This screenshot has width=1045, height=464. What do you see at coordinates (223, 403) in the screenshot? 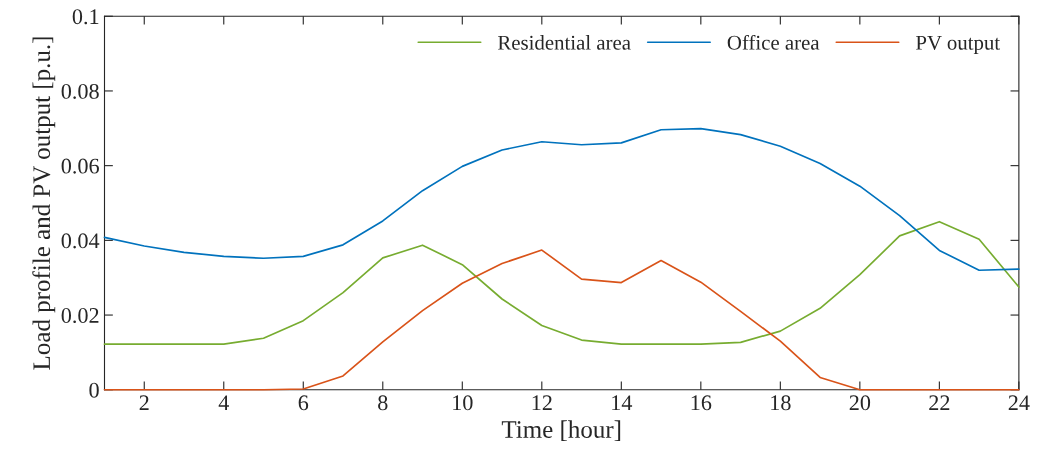
I see `x-tick-label: 4` at bounding box center [223, 403].